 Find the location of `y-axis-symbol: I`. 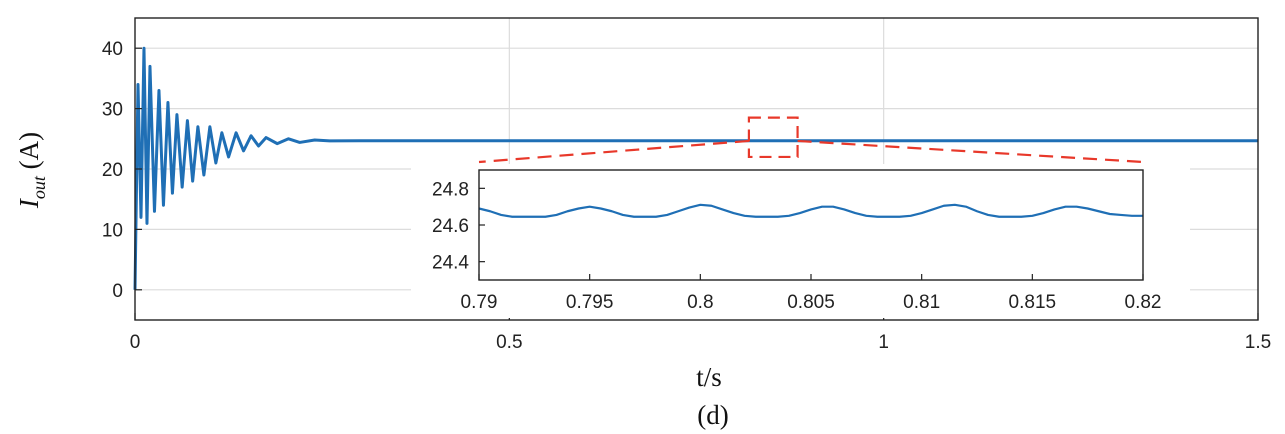

y-axis-symbol: I is located at coordinates (29, 203).